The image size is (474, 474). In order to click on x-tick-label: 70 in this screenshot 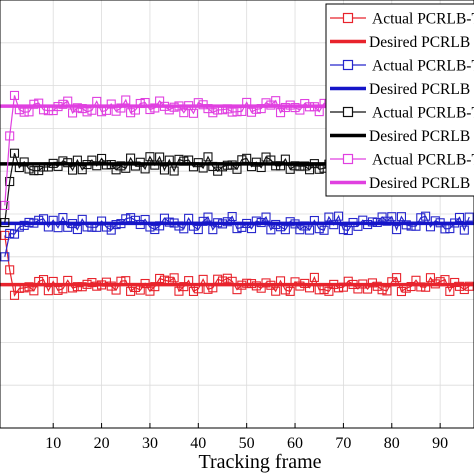, I will do `click(343, 443)`.